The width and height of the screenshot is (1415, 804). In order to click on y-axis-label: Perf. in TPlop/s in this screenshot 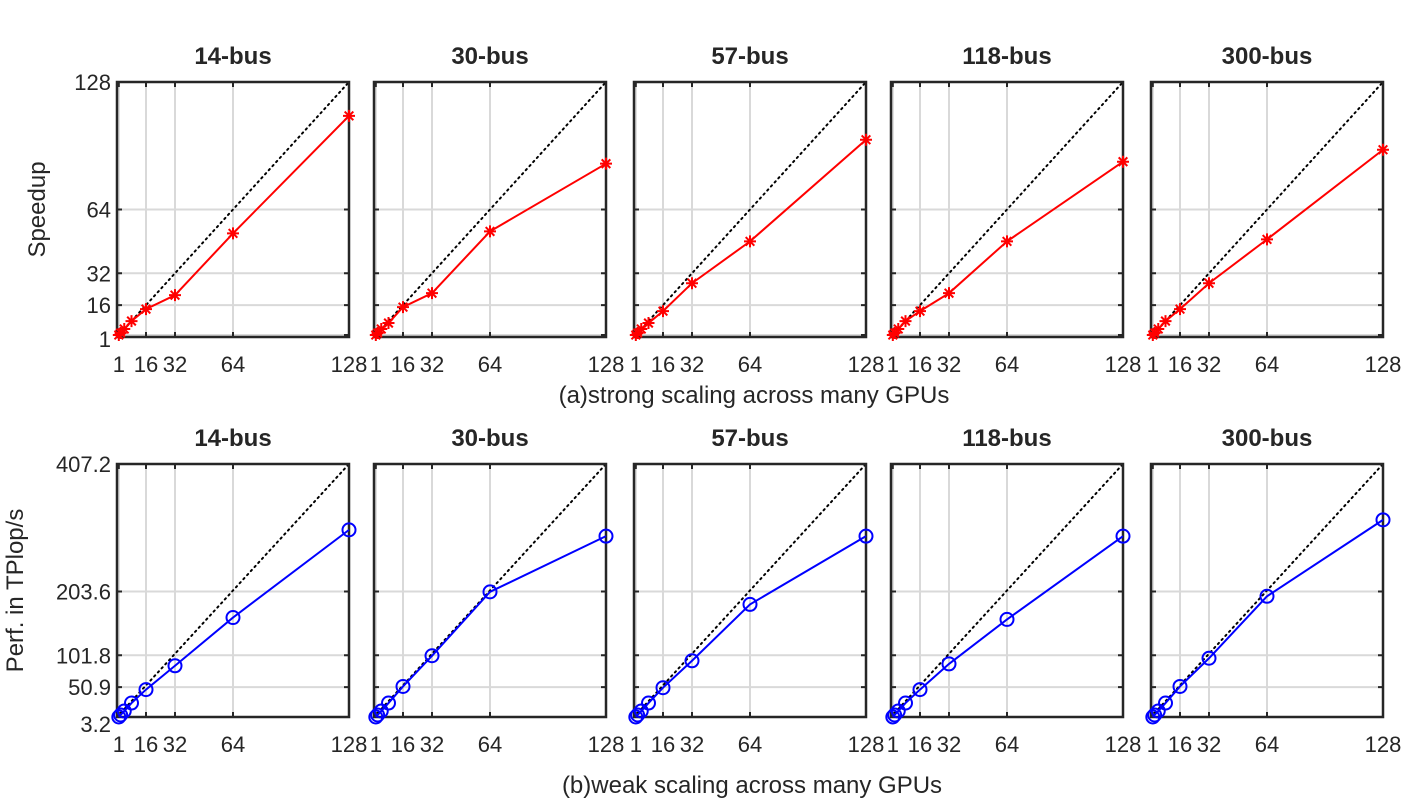, I will do `click(15, 591)`.